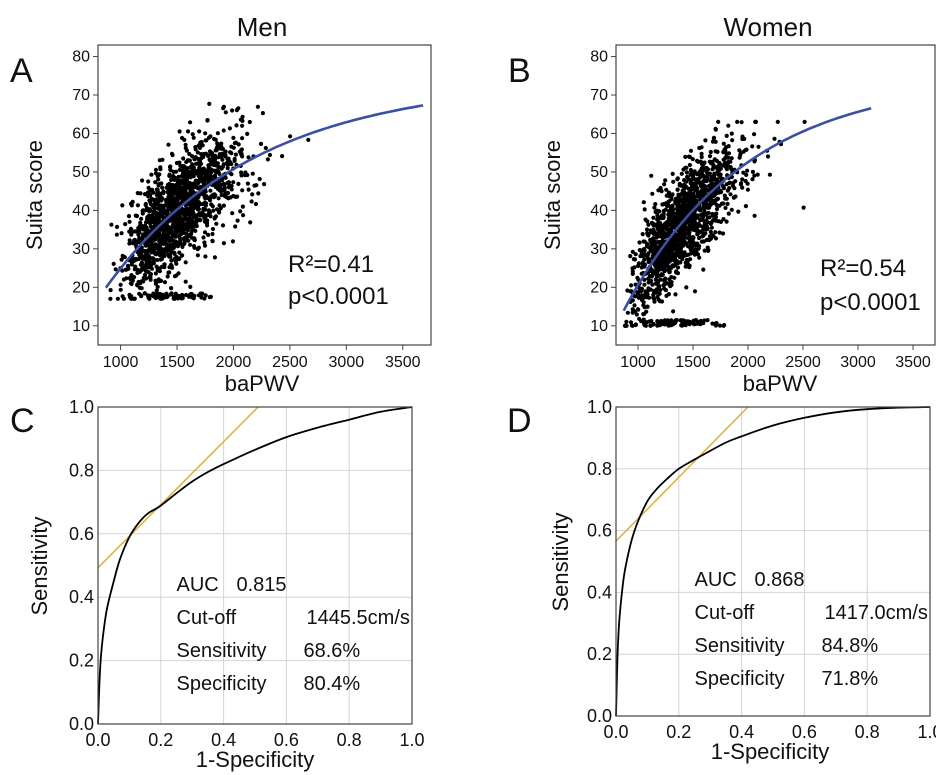 The width and height of the screenshot is (936, 775). What do you see at coordinates (599, 716) in the screenshot?
I see `y-tick-label: 0.0` at bounding box center [599, 716].